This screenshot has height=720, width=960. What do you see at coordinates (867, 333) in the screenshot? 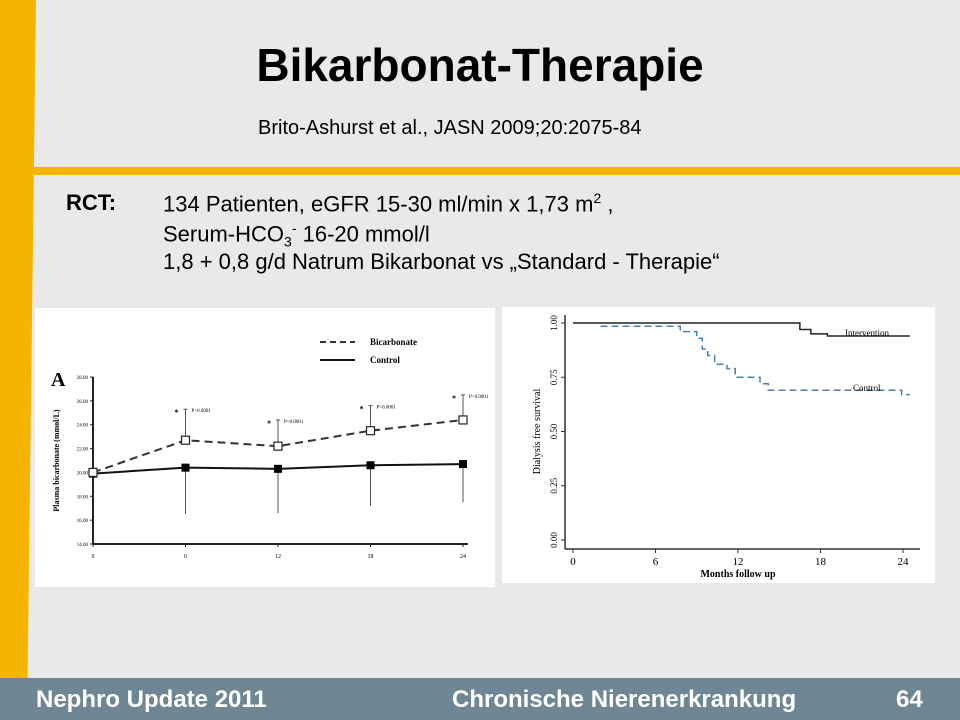
I see `series-label-intervention: Intervention` at bounding box center [867, 333].